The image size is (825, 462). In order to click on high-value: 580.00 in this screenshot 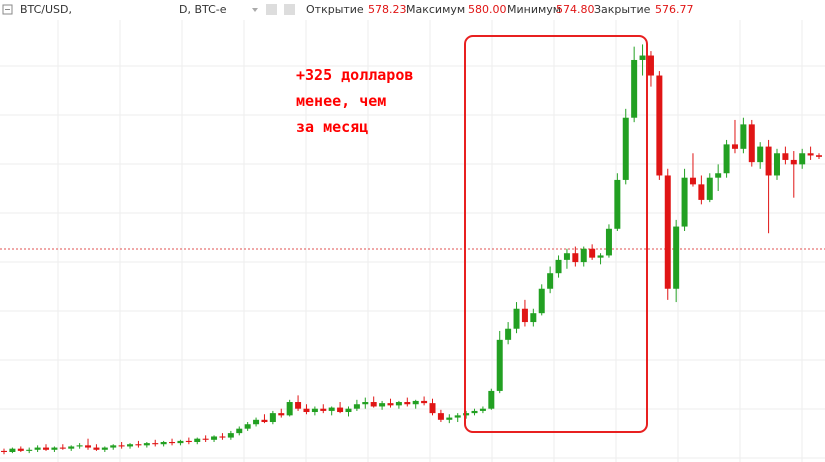, I will do `click(487, 9)`.